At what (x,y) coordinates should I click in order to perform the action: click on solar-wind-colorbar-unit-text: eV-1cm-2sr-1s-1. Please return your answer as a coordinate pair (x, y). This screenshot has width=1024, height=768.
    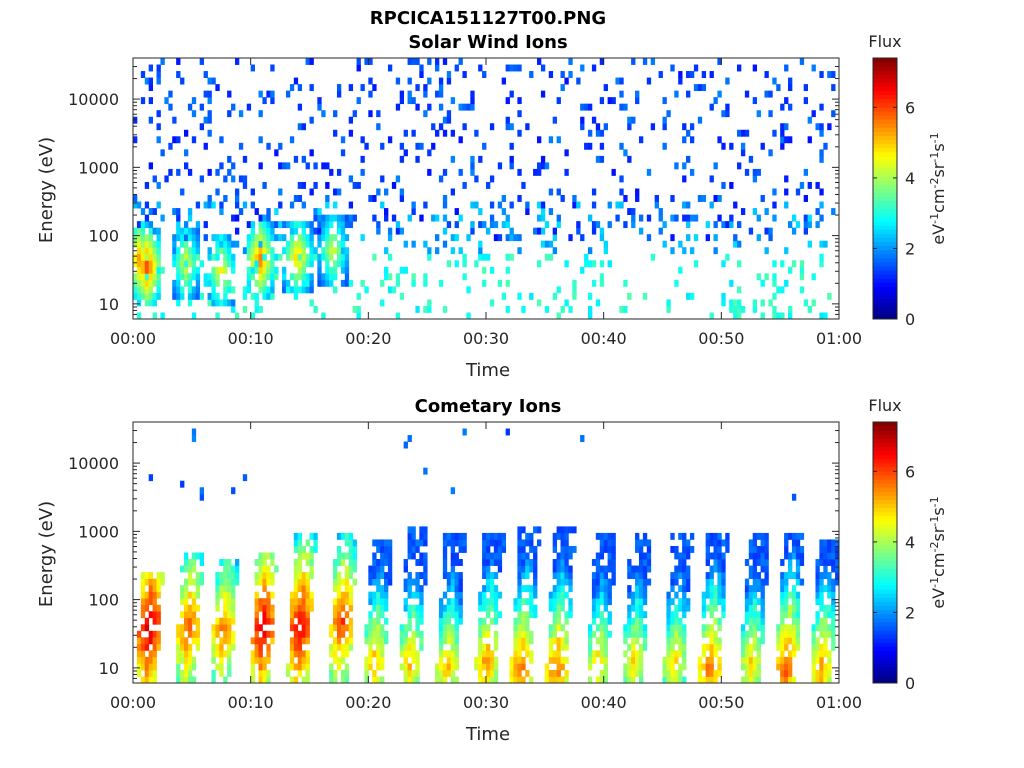
    Looking at the image, I should click on (938, 188).